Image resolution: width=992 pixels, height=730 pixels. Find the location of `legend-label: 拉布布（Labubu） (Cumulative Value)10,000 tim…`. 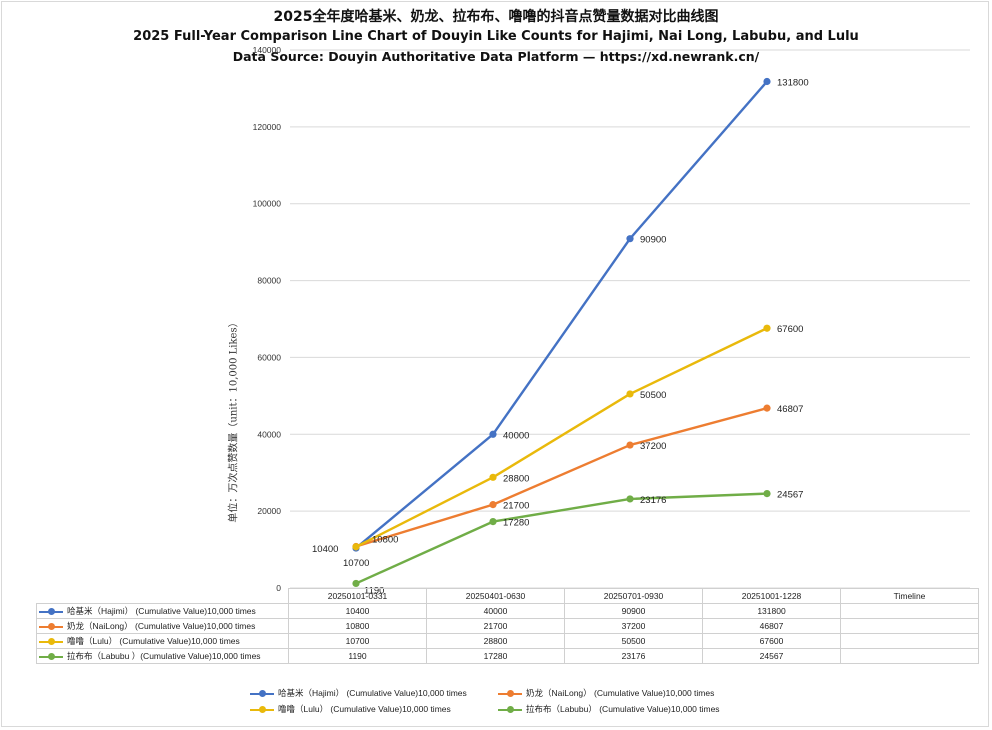

legend-label: 拉布布（Labubu） (Cumulative Value)10,000 tim… is located at coordinates (623, 709).